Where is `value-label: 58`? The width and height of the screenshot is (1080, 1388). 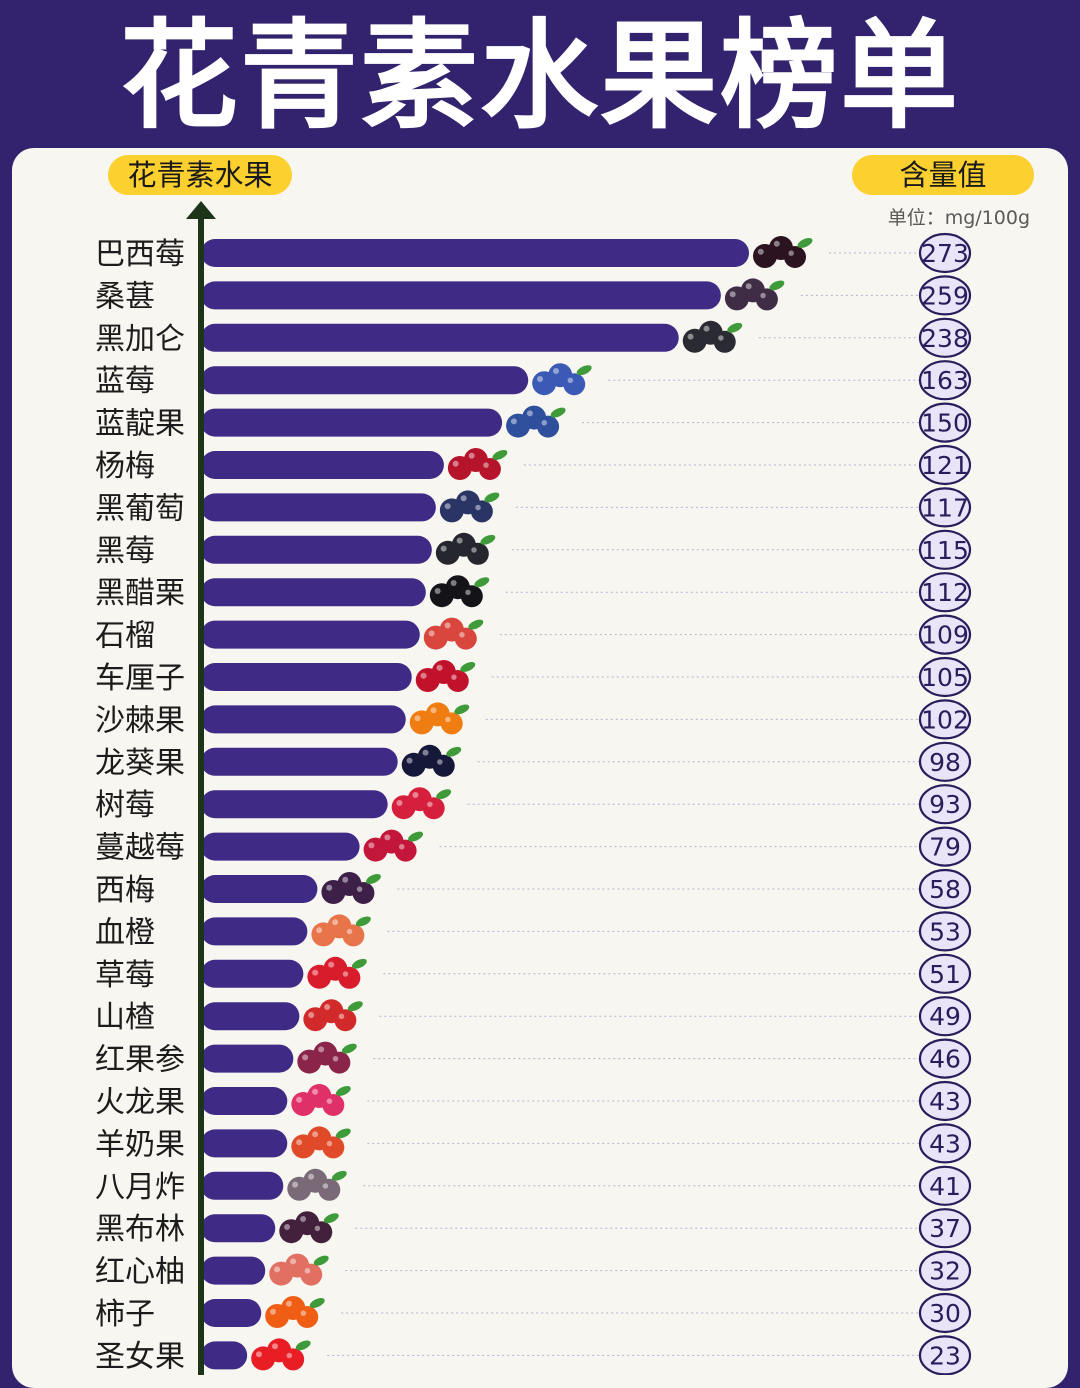
value-label: 58 is located at coordinates (945, 889).